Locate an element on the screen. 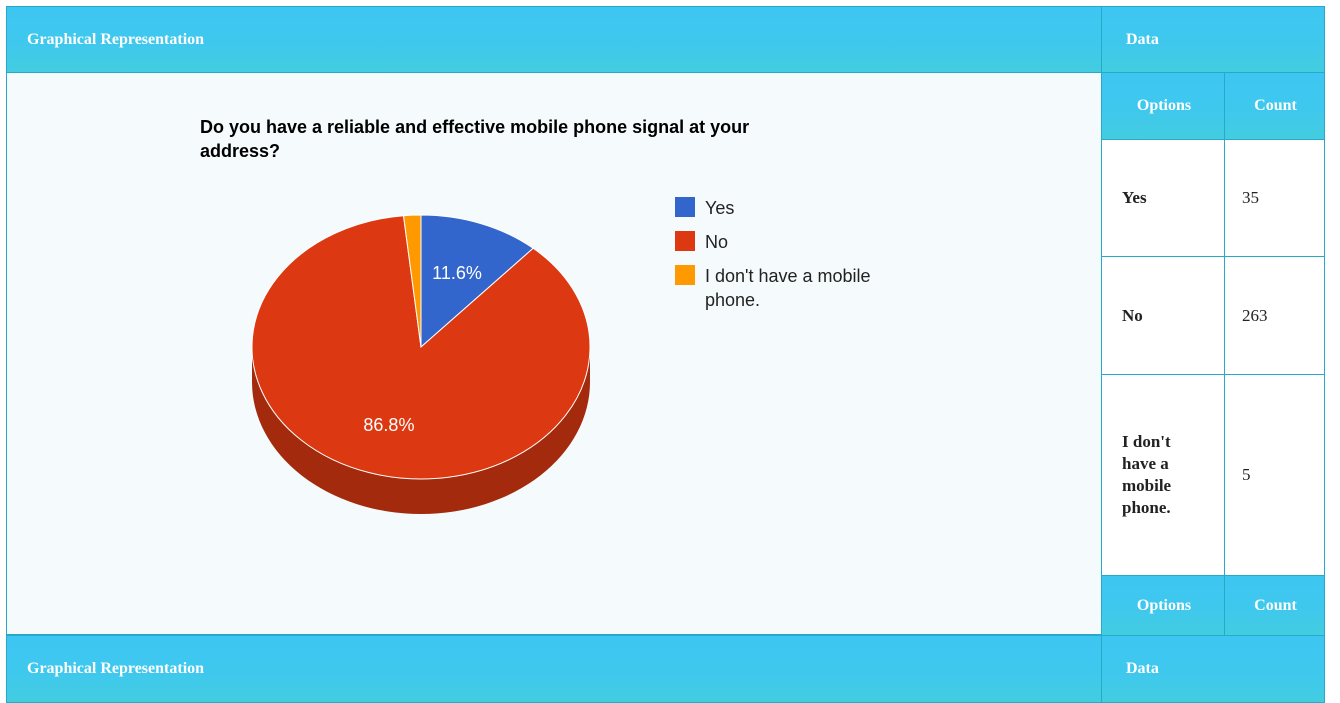 The width and height of the screenshot is (1340, 703). count-footer-label: Count is located at coordinates (1275, 605).